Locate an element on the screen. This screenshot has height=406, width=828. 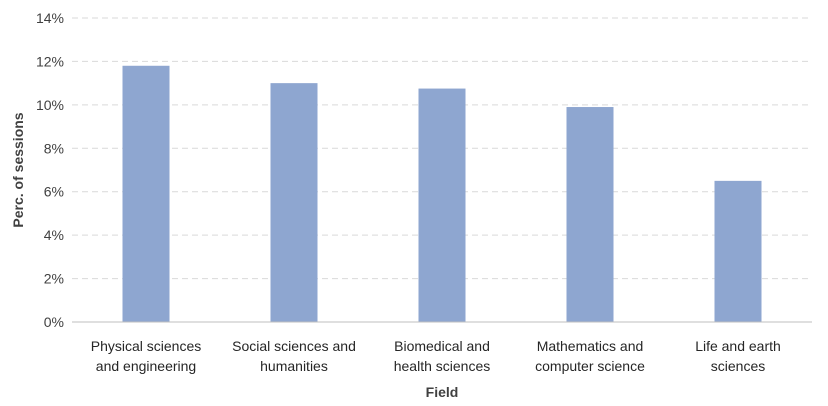
y-axis-title: Perc. of sessions is located at coordinates (18, 169).